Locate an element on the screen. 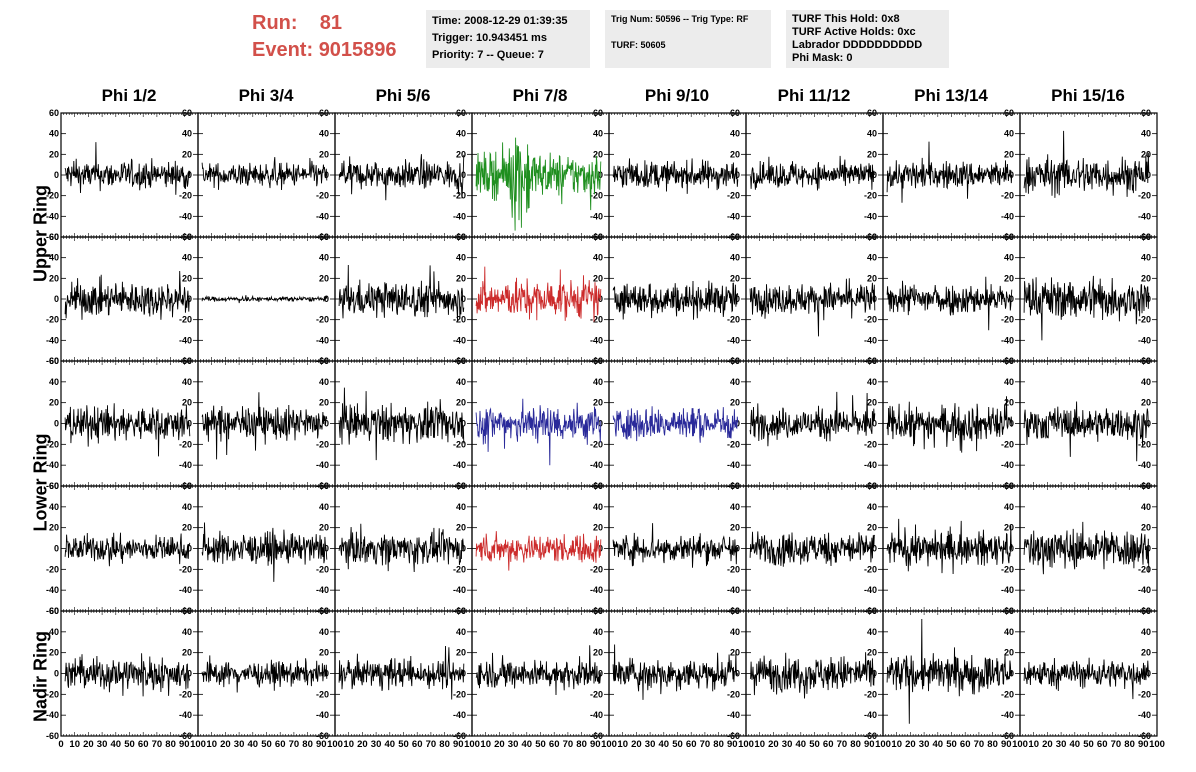  event-label: Event: is located at coordinates (283, 50).